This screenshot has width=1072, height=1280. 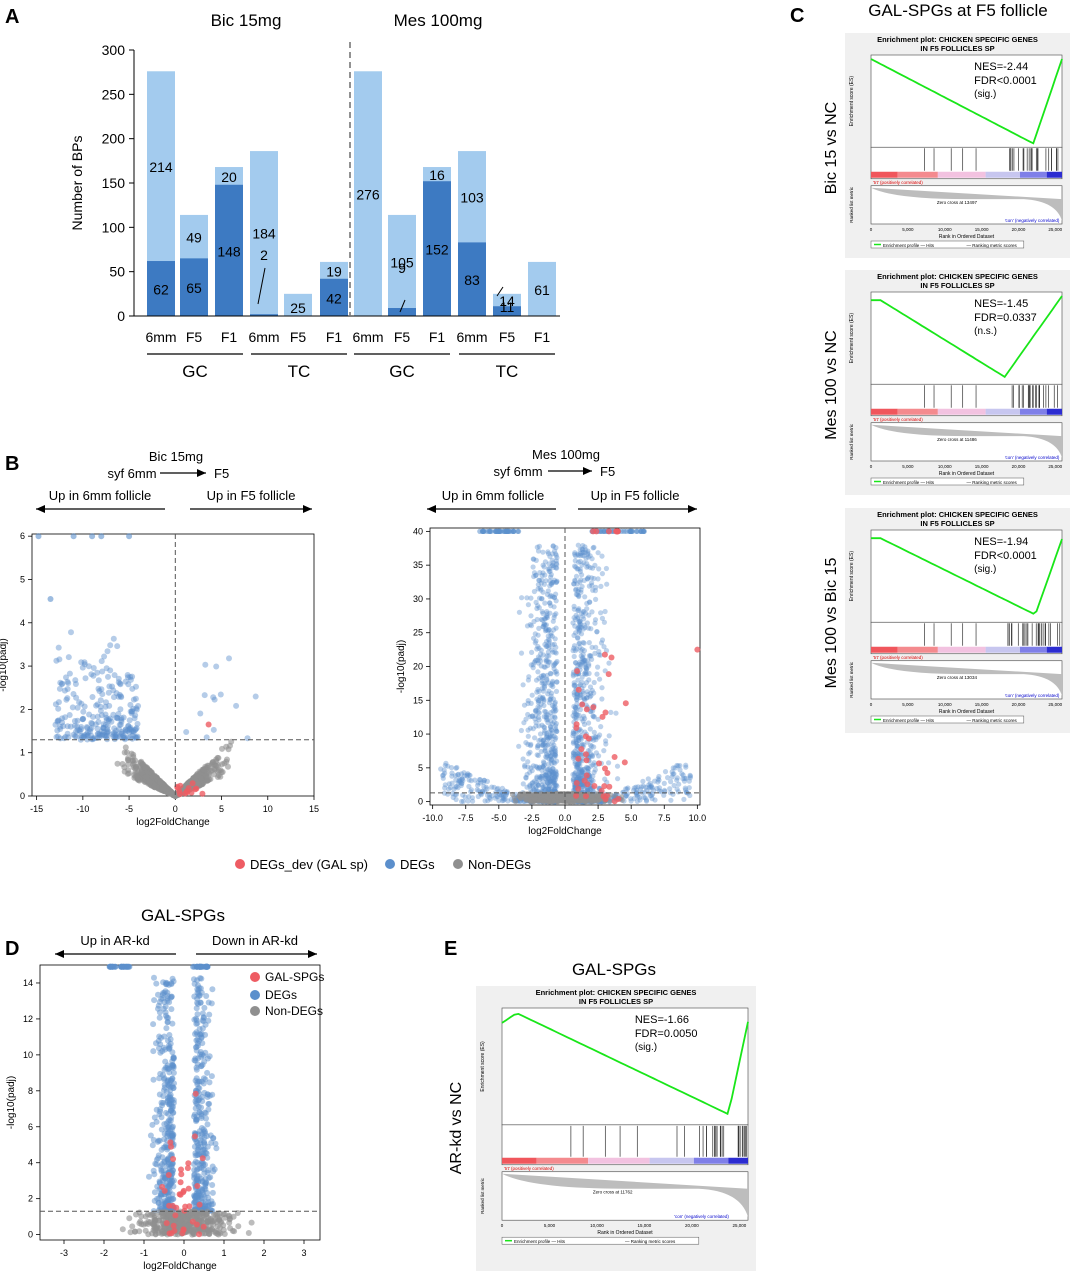 I want to click on volcano-mes-x-tick-label: -5.0, so click(x=499, y=818).